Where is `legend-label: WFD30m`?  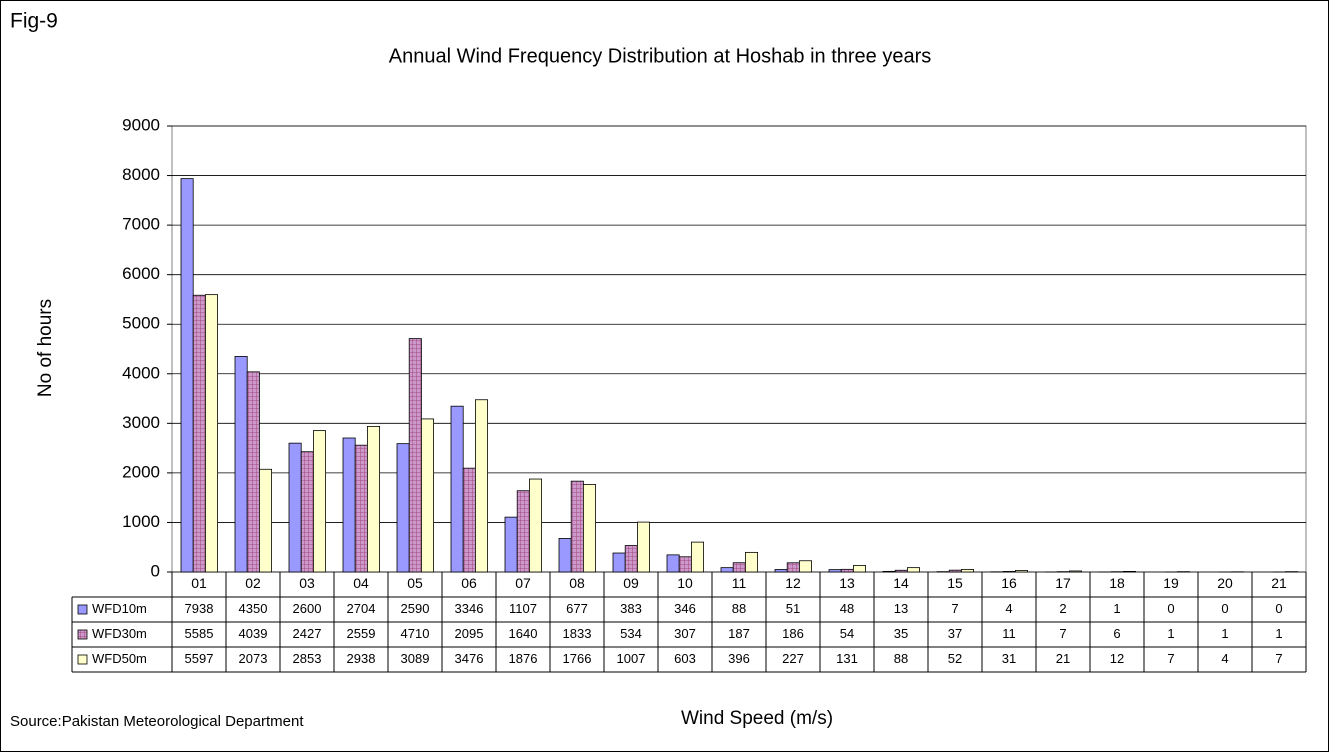 legend-label: WFD30m is located at coordinates (119, 633).